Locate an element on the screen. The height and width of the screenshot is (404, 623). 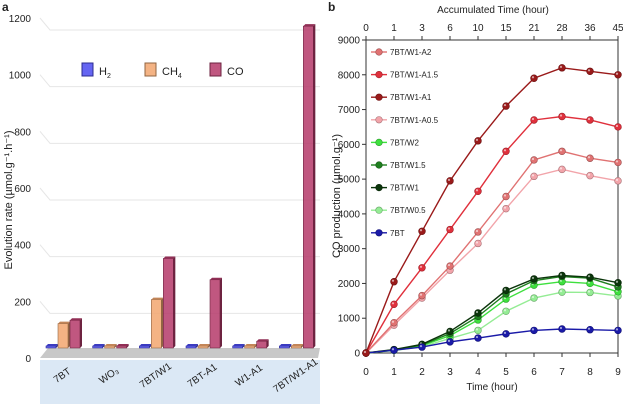
x-tick-label: 4 is located at coordinates (478, 372).